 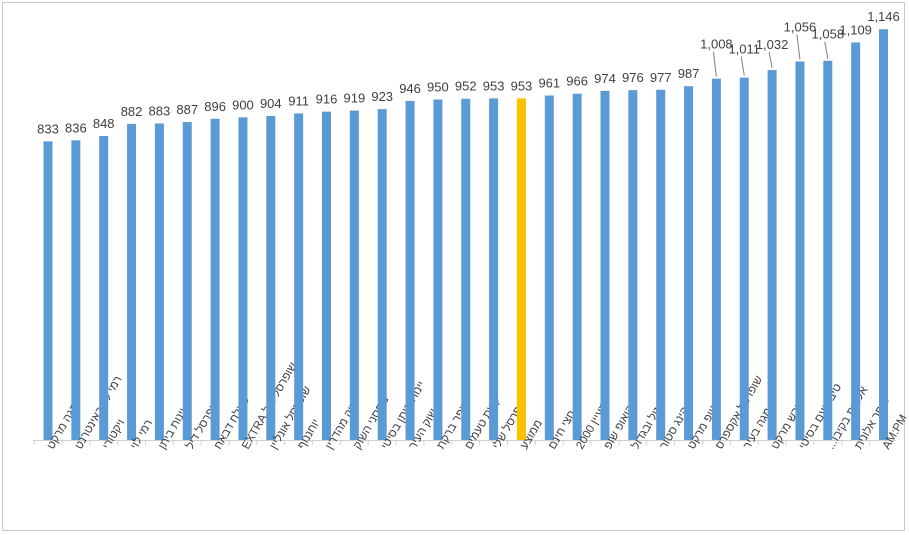 I want to click on value-label: 1,032, so click(x=772, y=44).